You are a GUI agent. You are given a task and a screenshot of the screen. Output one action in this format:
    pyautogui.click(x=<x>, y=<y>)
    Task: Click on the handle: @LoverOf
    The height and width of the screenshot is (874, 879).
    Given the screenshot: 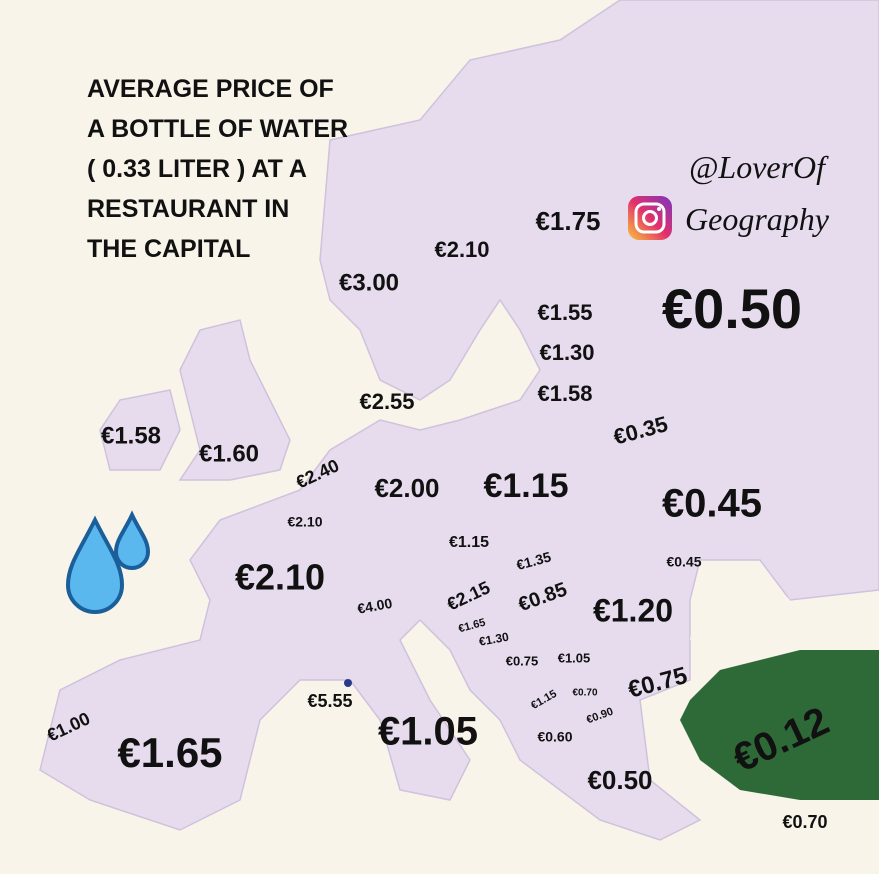 What is the action you would take?
    pyautogui.click(x=759, y=167)
    